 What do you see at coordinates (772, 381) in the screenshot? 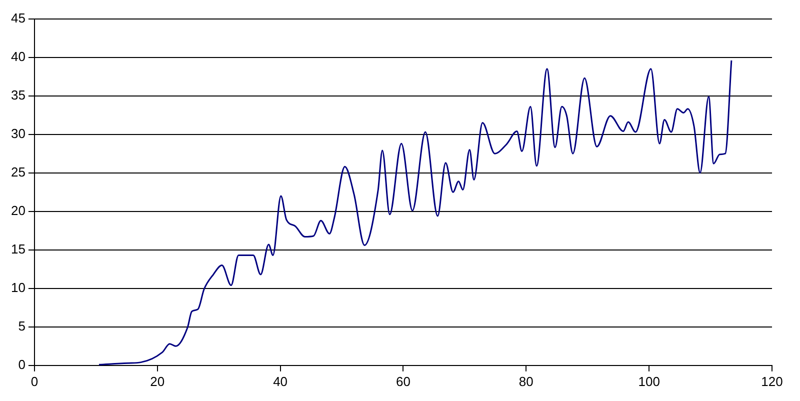
I see `x-tick-label: 120` at bounding box center [772, 381].